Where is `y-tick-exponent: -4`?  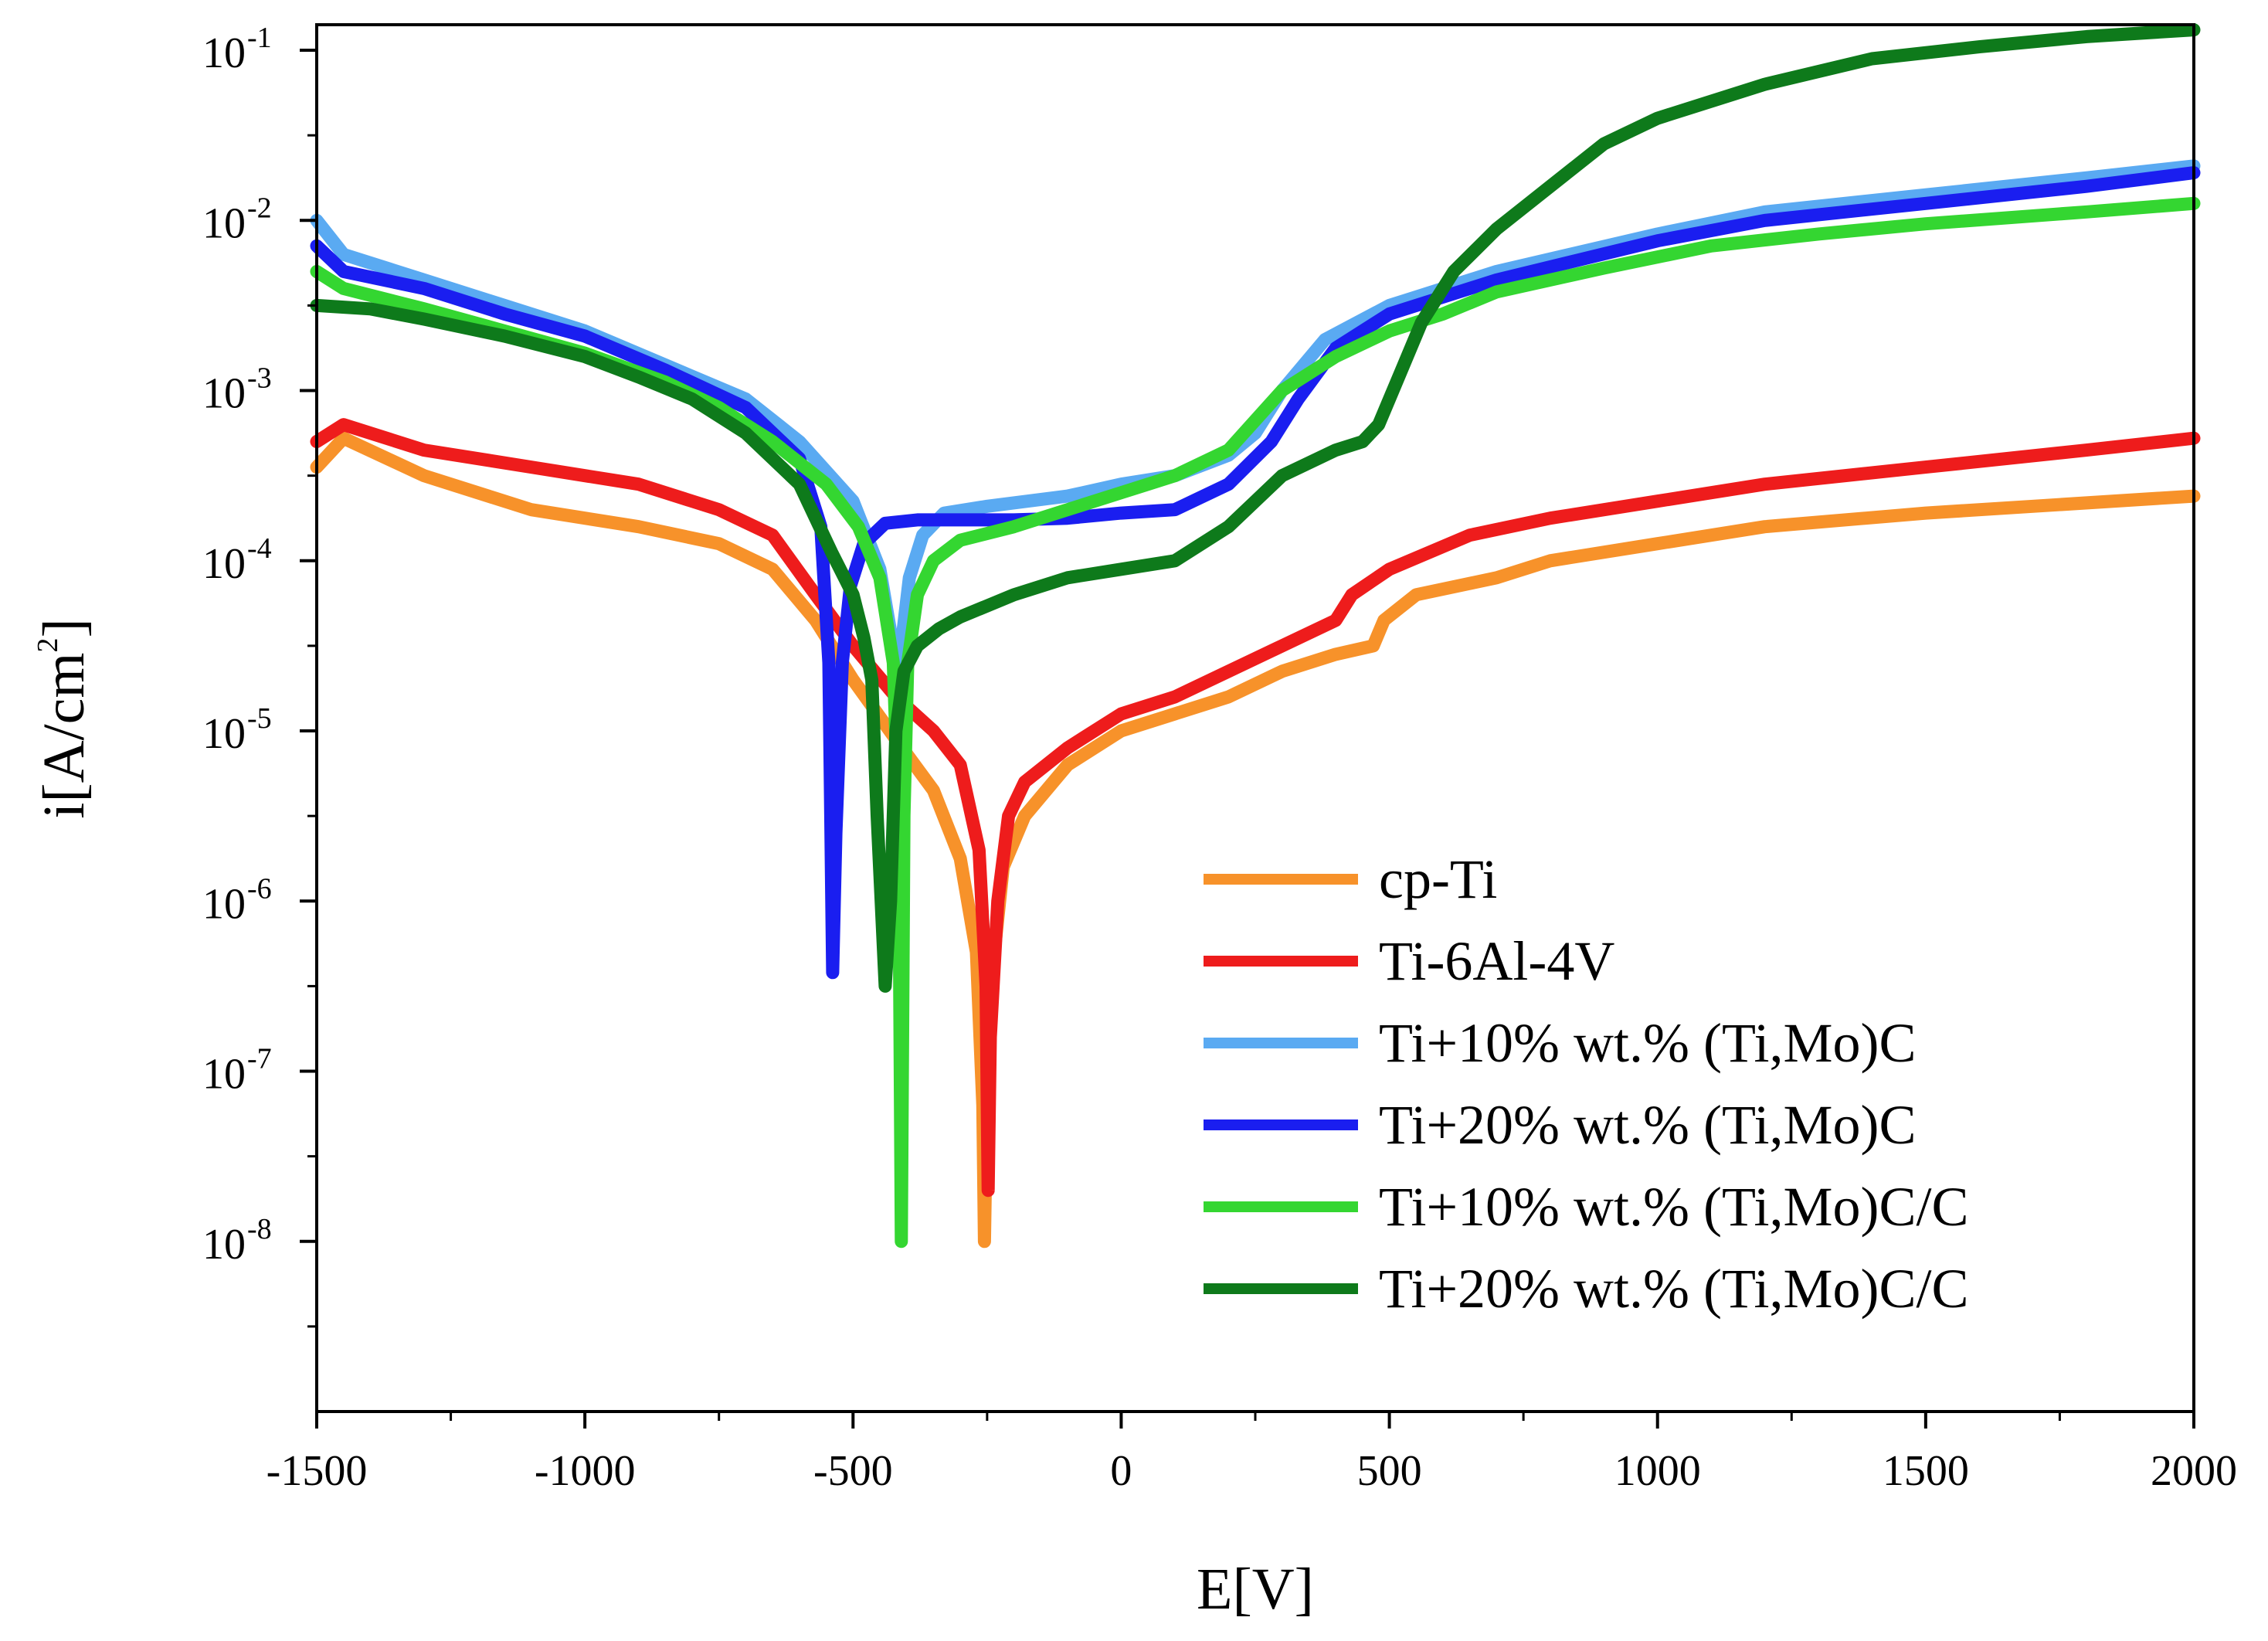 y-tick-exponent: -4 is located at coordinates (260, 548).